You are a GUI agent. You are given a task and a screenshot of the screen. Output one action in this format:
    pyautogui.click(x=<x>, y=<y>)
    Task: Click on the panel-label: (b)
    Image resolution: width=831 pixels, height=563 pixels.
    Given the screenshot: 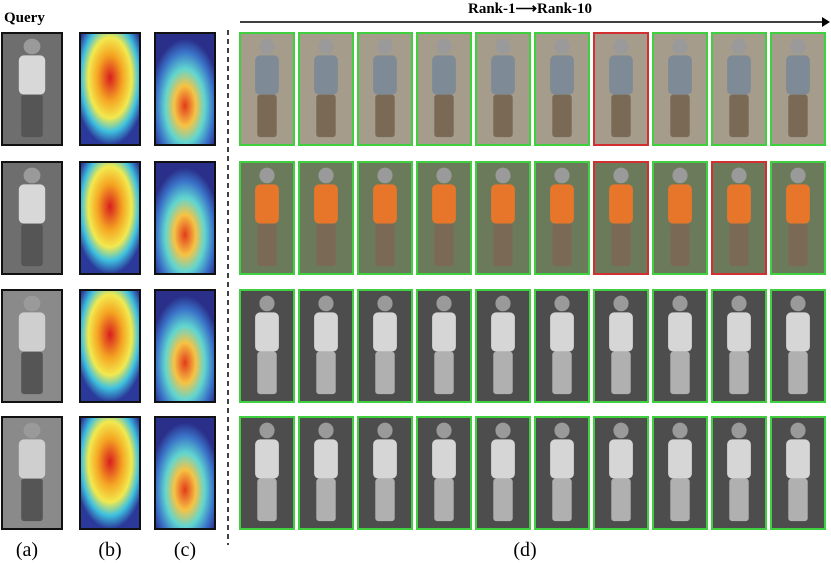 What is the action you would take?
    pyautogui.click(x=109, y=550)
    